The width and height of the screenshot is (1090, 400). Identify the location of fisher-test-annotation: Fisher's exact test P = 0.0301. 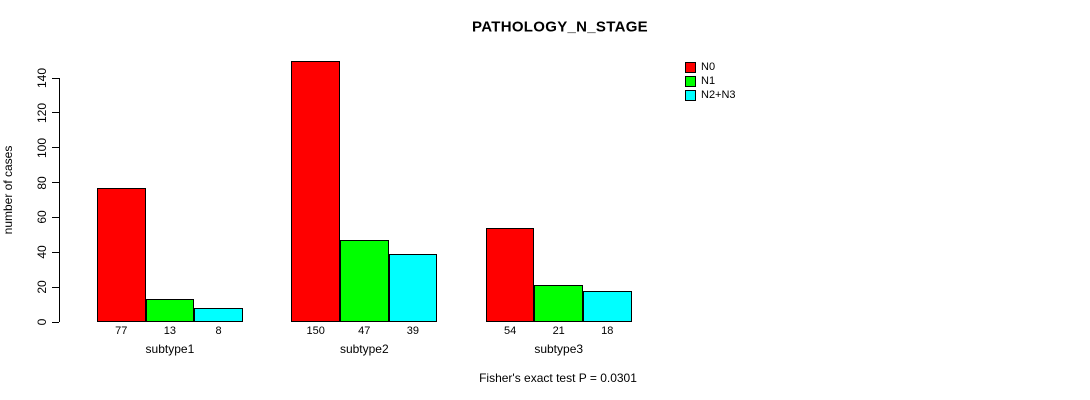
(558, 378).